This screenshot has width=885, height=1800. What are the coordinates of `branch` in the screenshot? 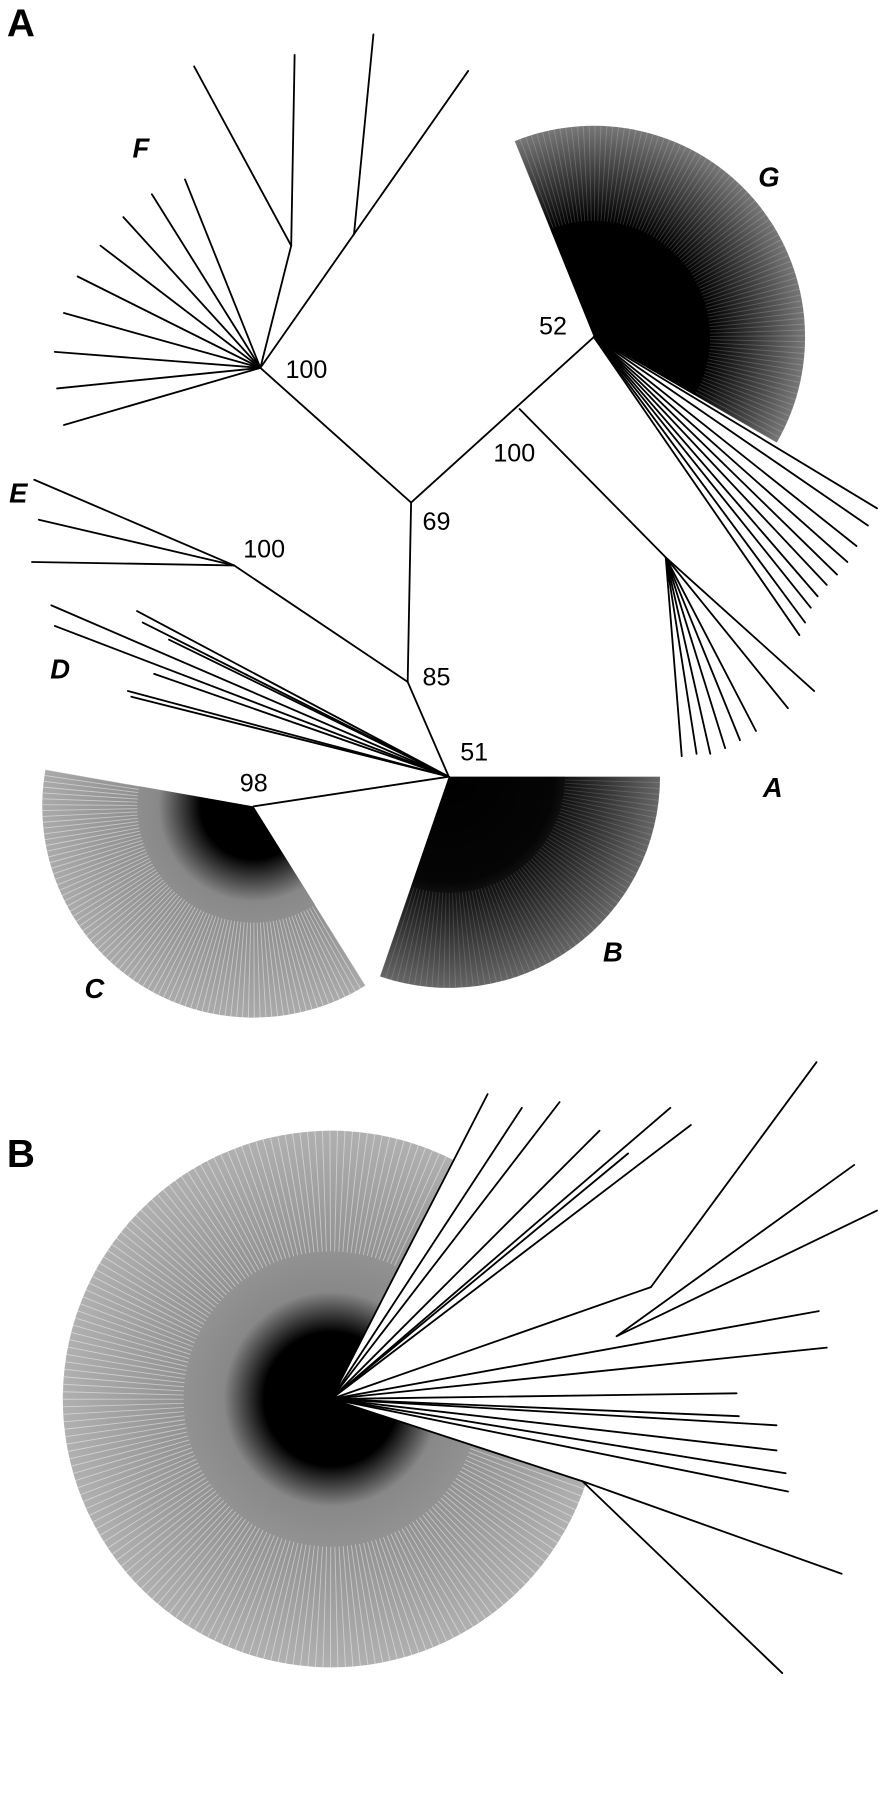 It's located at (336, 435).